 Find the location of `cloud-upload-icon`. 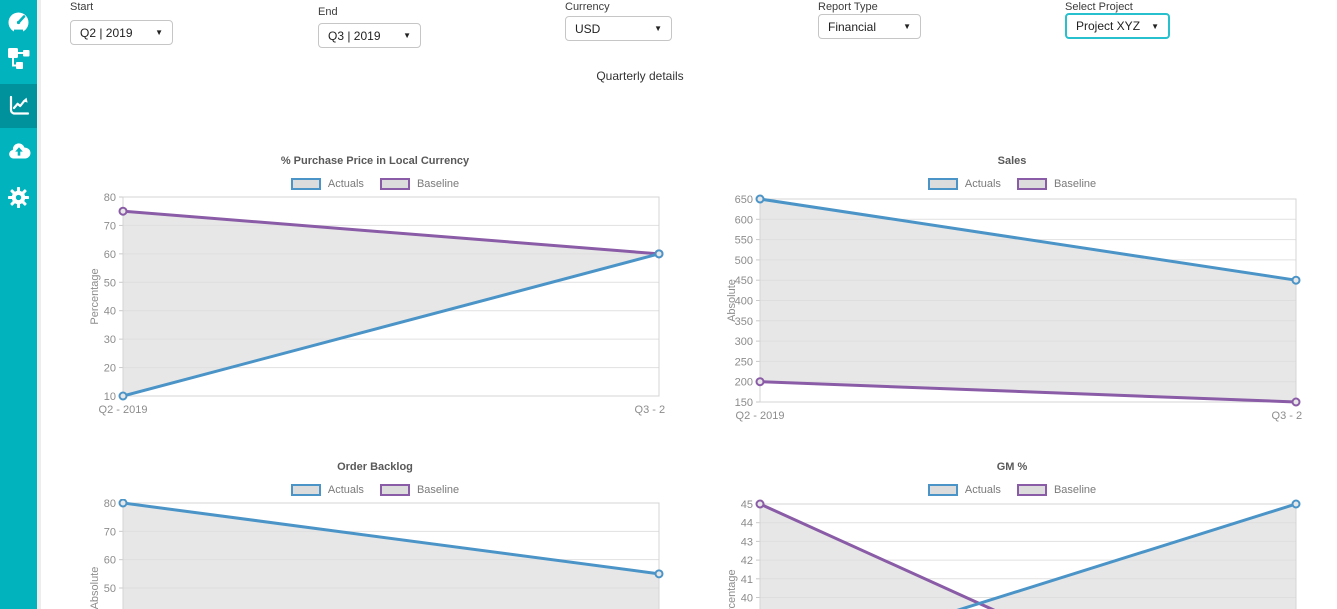

cloud-upload-icon is located at coordinates (19, 151).